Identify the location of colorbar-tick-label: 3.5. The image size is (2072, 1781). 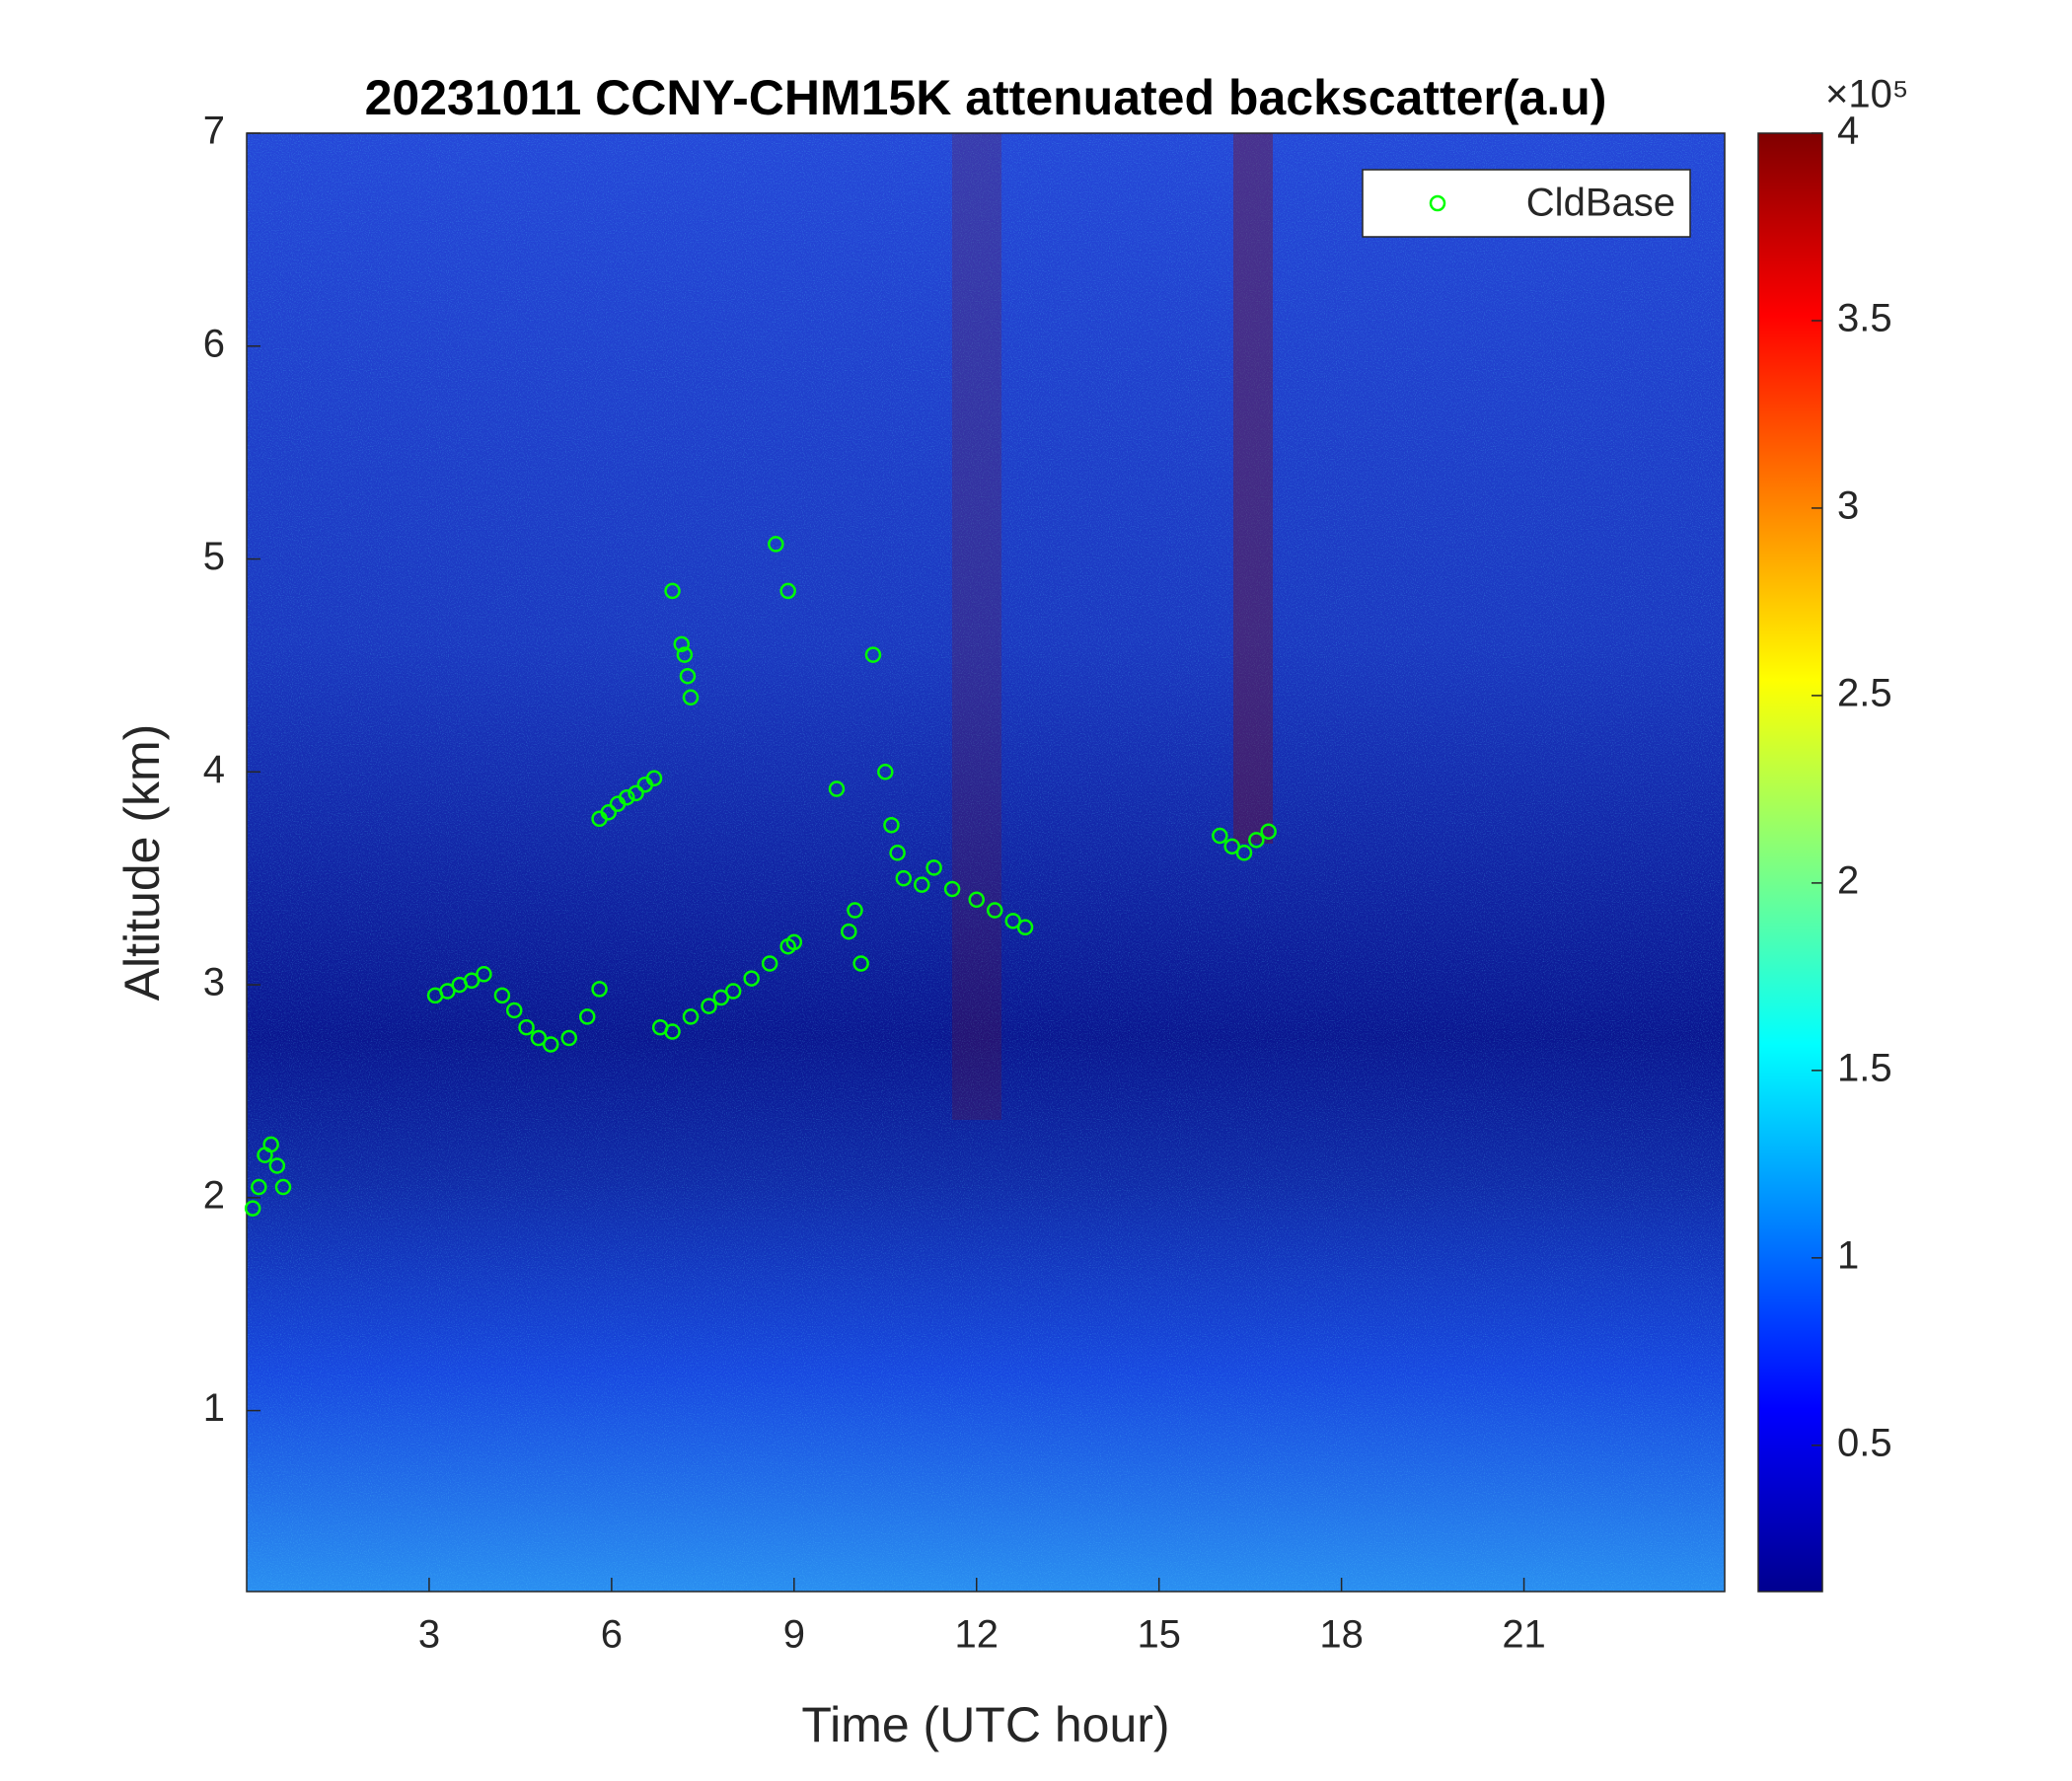
(1865, 318).